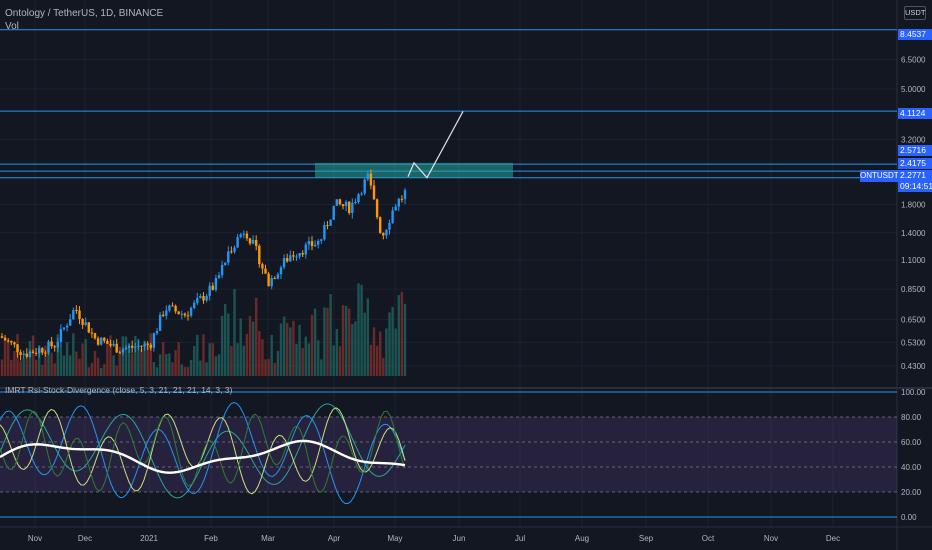  What do you see at coordinates (911, 492) in the screenshot?
I see `osc-tick-4: 20.00` at bounding box center [911, 492].